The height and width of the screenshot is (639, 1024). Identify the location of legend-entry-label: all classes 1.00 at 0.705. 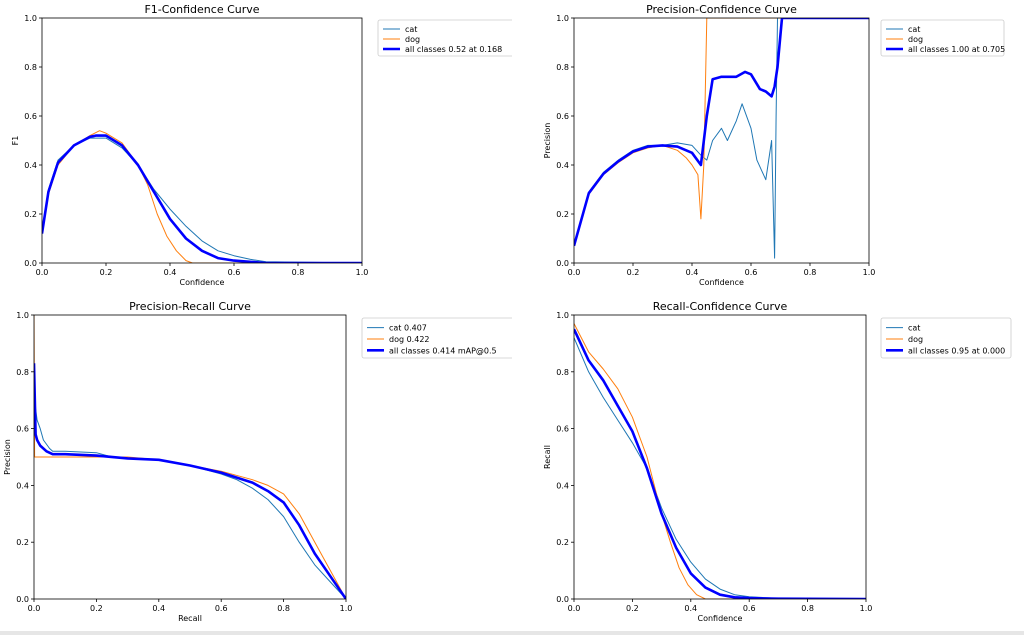
(956, 49).